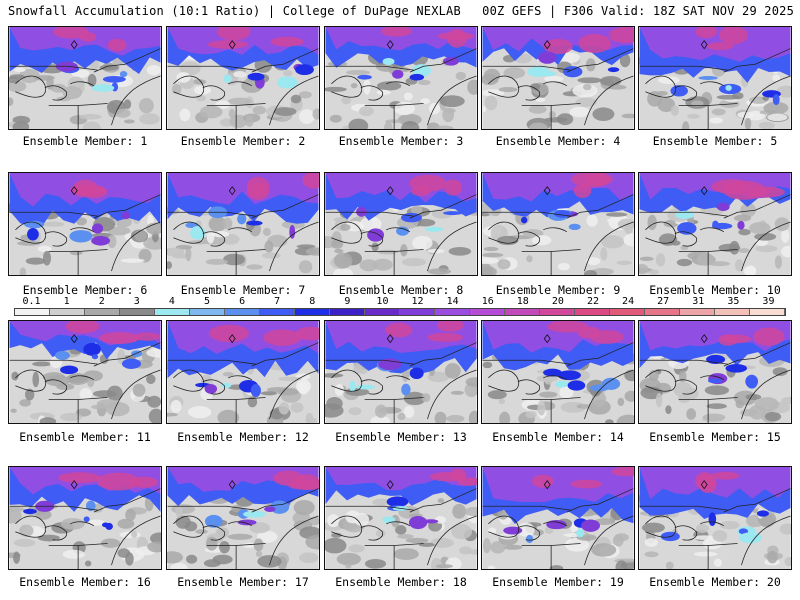 The height and width of the screenshot is (600, 800). I want to click on legend-label: 35, so click(733, 301).